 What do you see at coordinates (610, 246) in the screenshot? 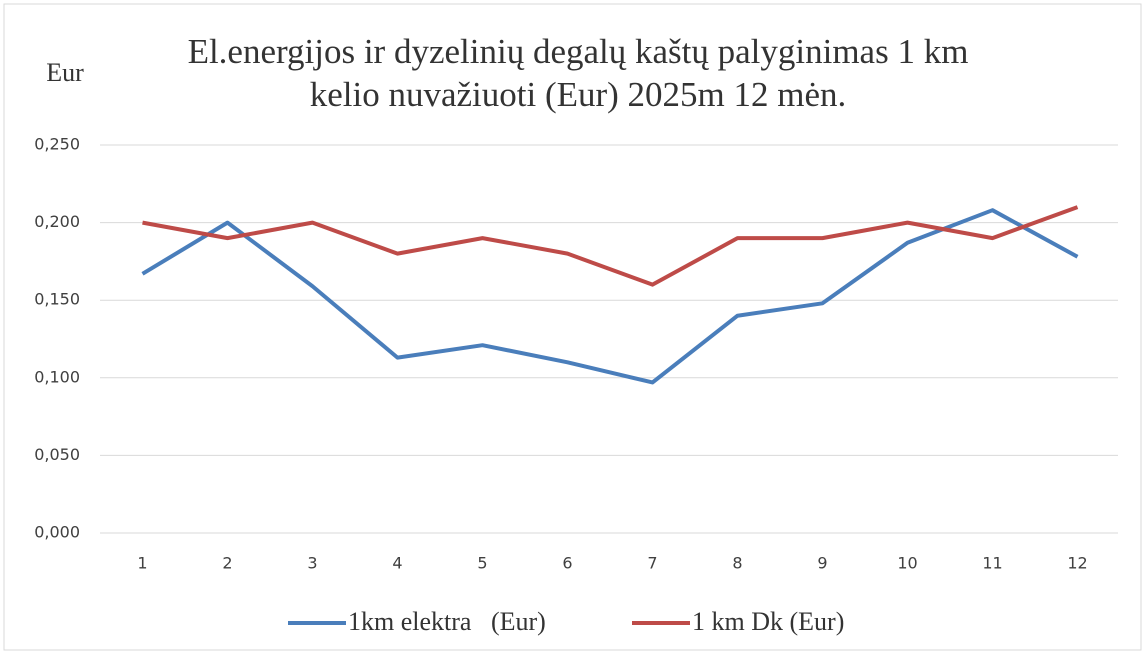
I see `line-series` at bounding box center [610, 246].